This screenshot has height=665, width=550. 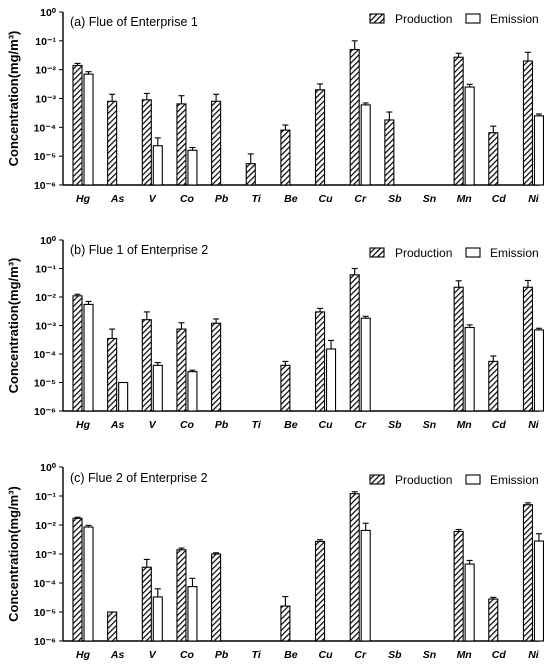 I want to click on panel-b-bar-emission-v, so click(x=157, y=388).